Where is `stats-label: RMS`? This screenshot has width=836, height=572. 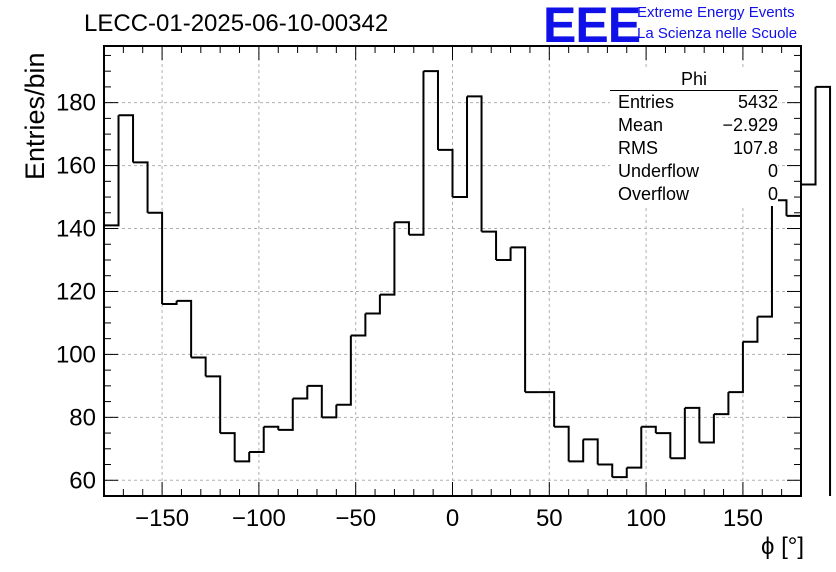 stats-label: RMS is located at coordinates (638, 148).